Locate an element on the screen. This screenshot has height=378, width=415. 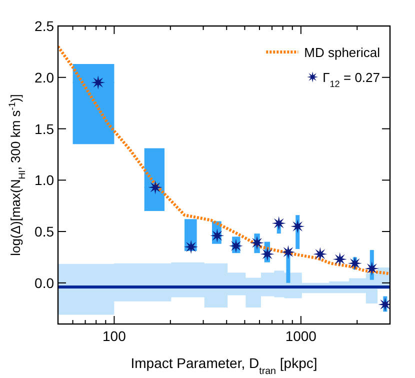
y-tick-label: 1.5 is located at coordinates (44, 128).